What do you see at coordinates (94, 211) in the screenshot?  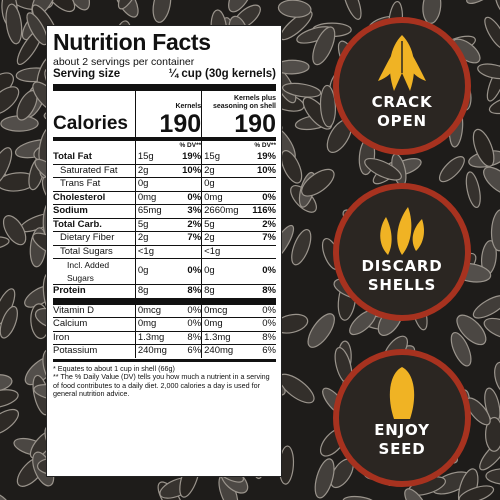 I see `nutrient-name: Sodium` at bounding box center [94, 211].